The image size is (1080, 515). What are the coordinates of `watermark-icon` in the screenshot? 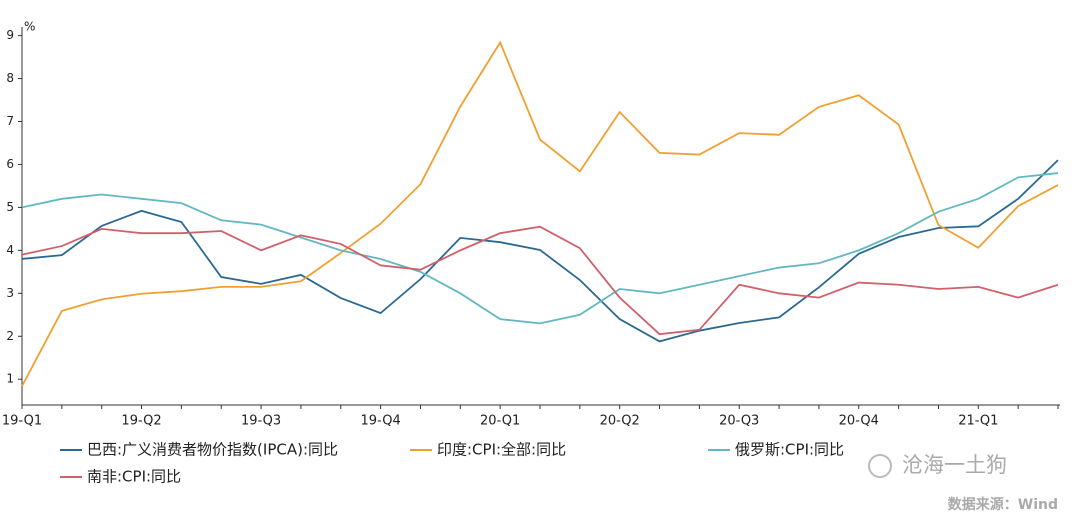 It's located at (880, 466).